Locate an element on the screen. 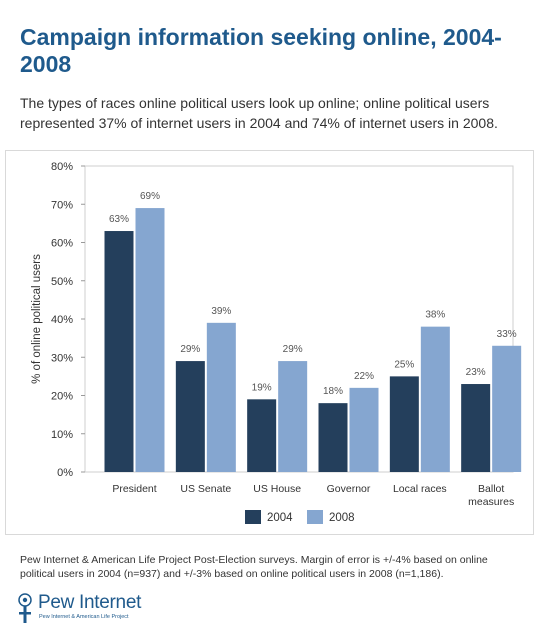 Image resolution: width=540 pixels, height=644 pixels. y-tick-label: 40% is located at coordinates (62, 320).